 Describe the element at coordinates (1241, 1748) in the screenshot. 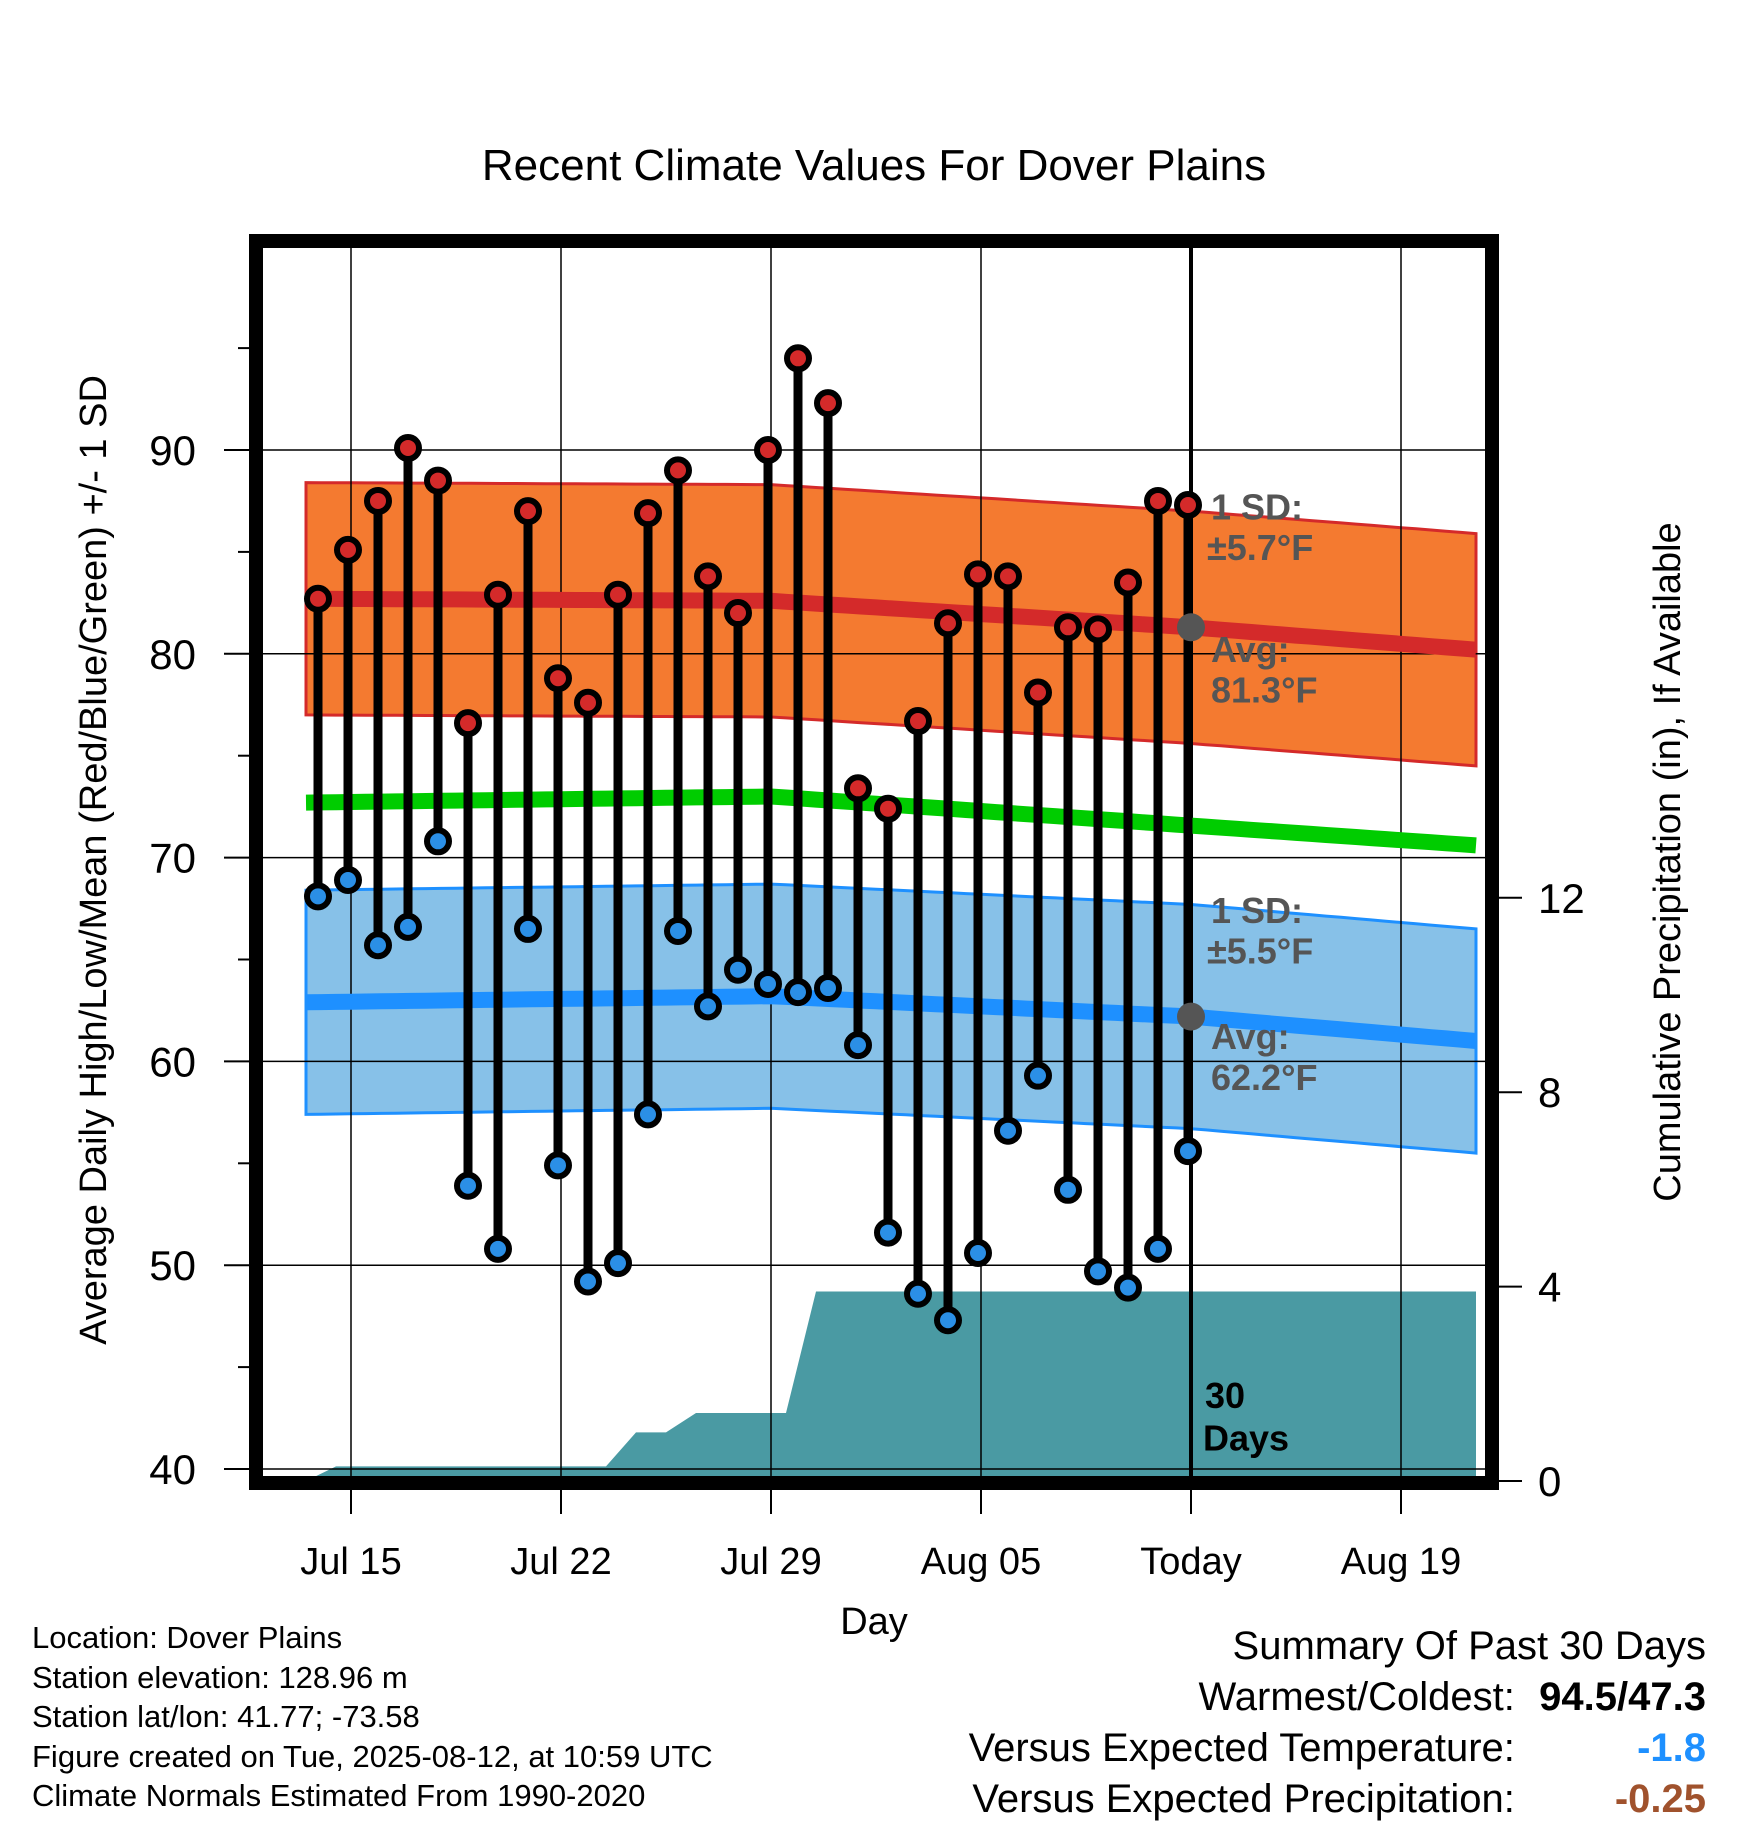

I see `temp-anomaly-label: Versus Expected Temperature:` at that location.